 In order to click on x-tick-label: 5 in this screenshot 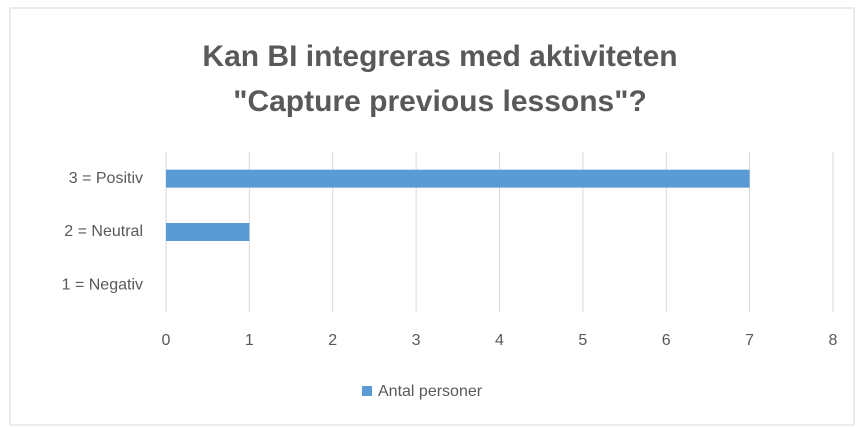, I will do `click(582, 340)`.